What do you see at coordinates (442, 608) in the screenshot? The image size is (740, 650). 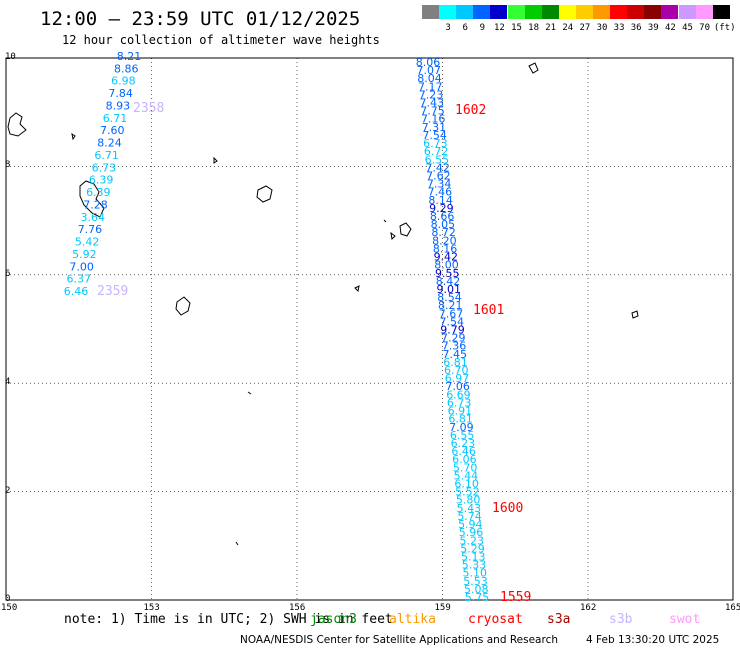 I see `x-tick-label: 159` at bounding box center [442, 608].